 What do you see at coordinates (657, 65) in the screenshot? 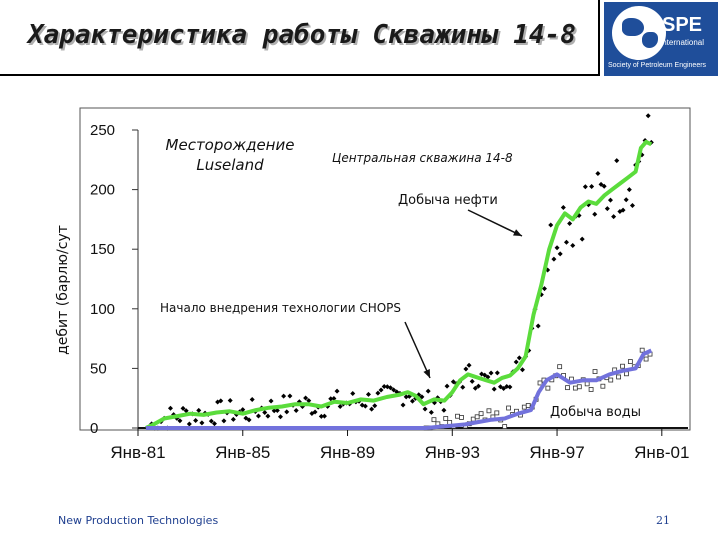
I see `logo-caption: Society of Petroleum Engineers` at bounding box center [657, 65].